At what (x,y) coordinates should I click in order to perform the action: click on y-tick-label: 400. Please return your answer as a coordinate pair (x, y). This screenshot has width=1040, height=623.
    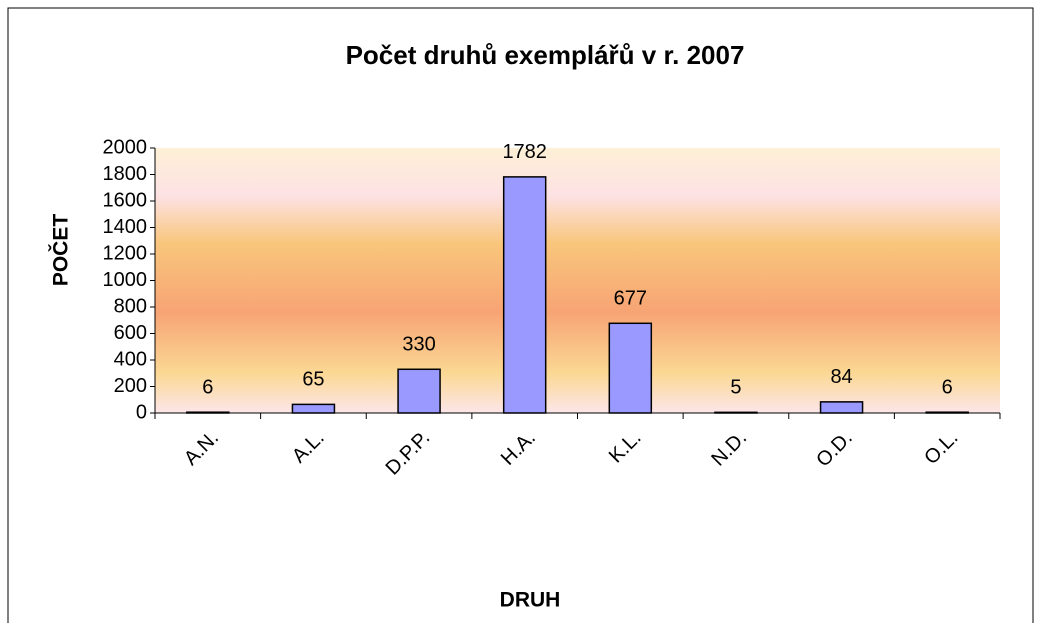
    Looking at the image, I should click on (130, 359).